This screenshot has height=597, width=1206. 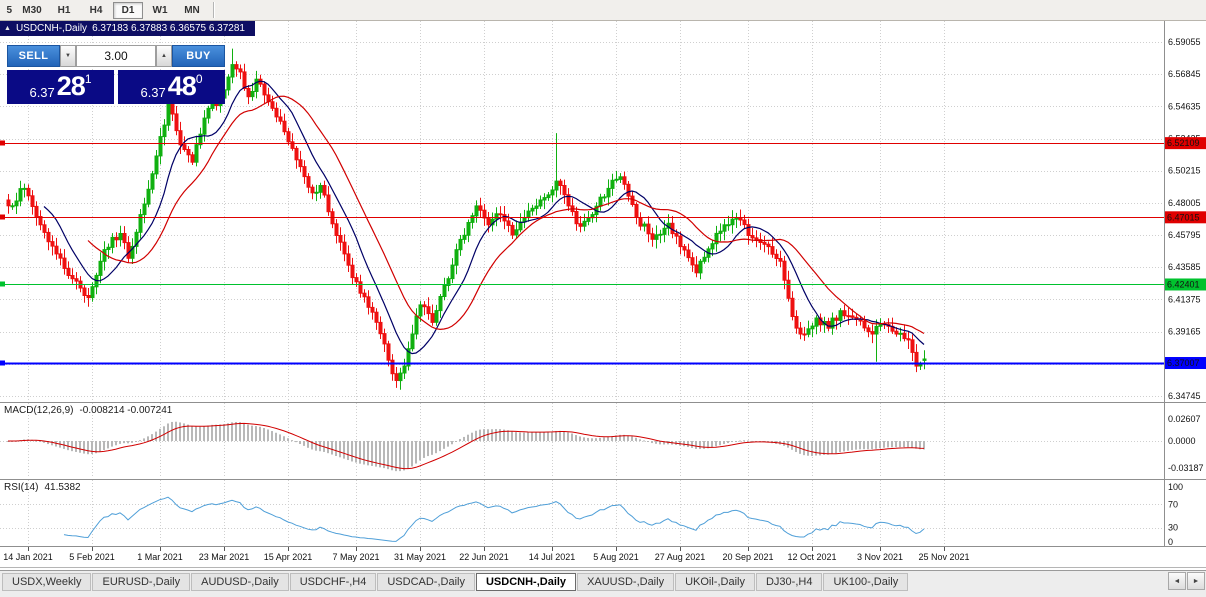 I want to click on chart-tab-dj30-h4: DJ30-,H4, so click(x=789, y=582).